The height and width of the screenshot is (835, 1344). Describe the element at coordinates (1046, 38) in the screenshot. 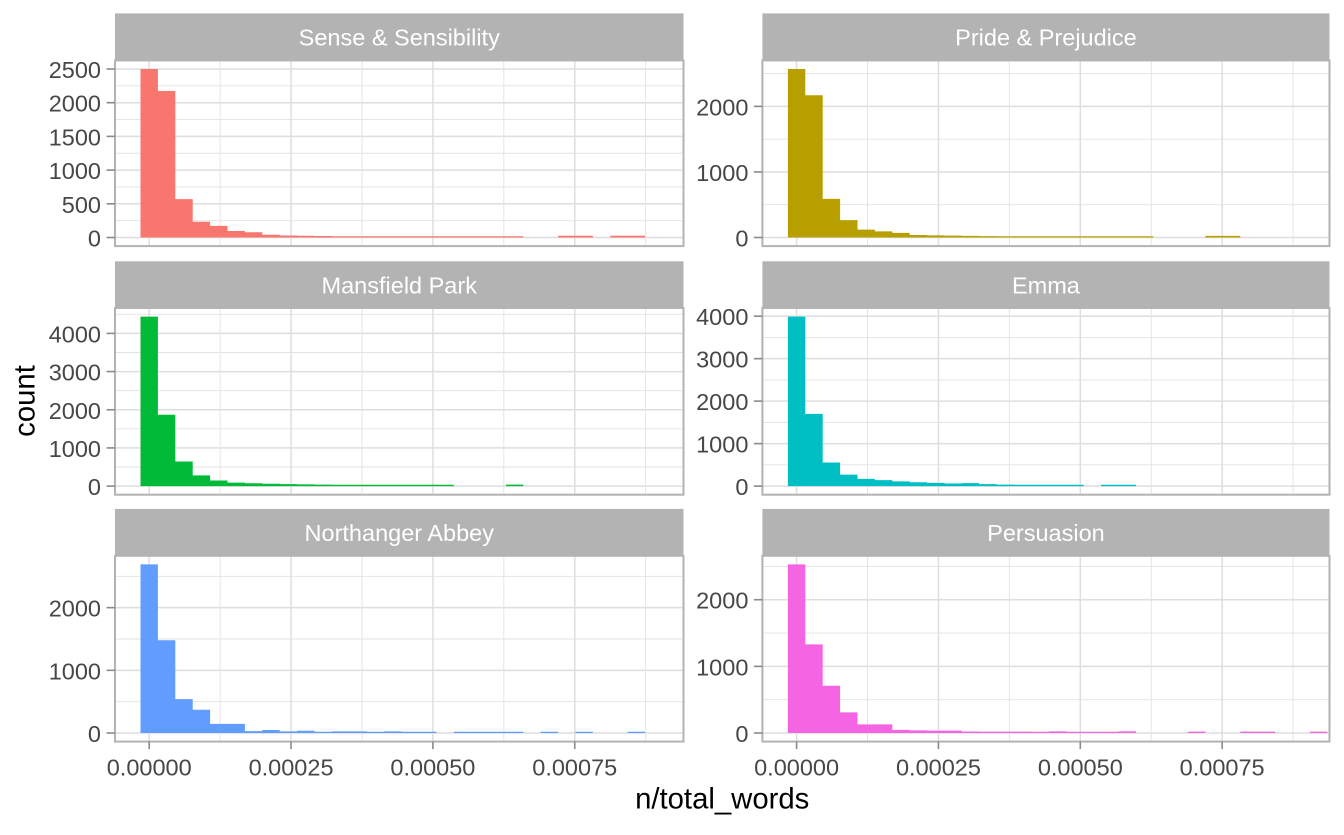

I see `svg-text: Pride & Prejudice` at that location.